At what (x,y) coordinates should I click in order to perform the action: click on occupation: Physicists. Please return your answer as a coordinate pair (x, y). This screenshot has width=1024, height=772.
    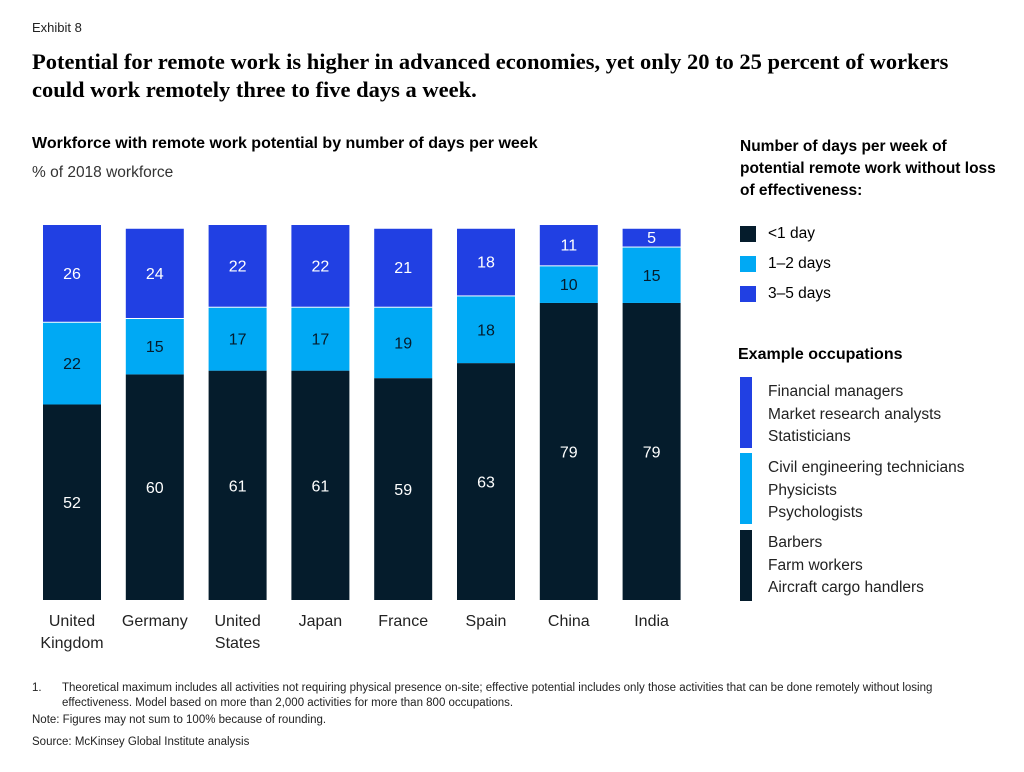
    Looking at the image, I should click on (802, 490).